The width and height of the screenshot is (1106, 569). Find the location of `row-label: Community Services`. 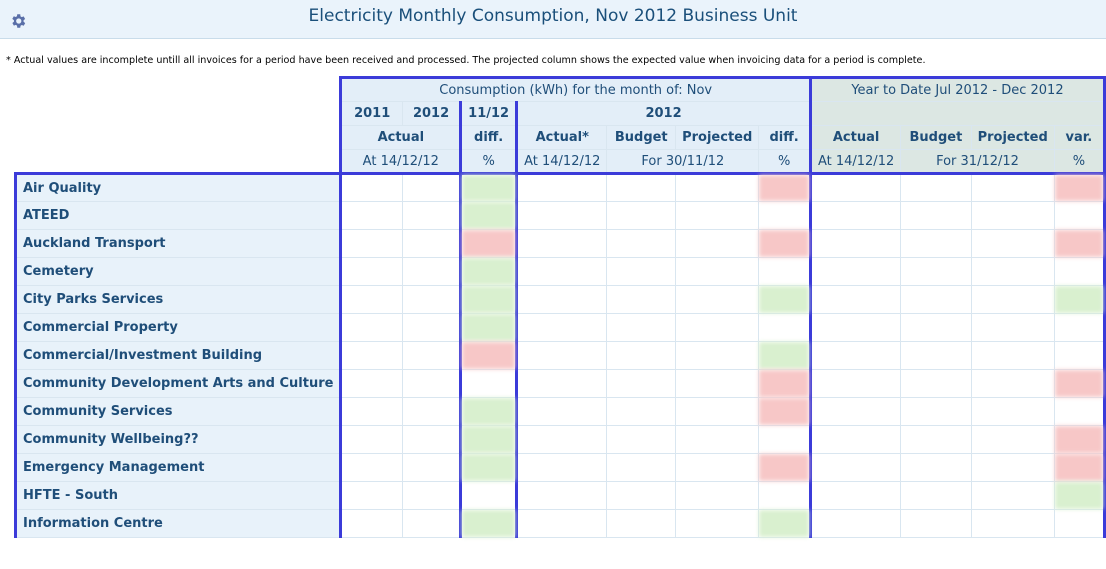

row-label: Community Services is located at coordinates (178, 411).